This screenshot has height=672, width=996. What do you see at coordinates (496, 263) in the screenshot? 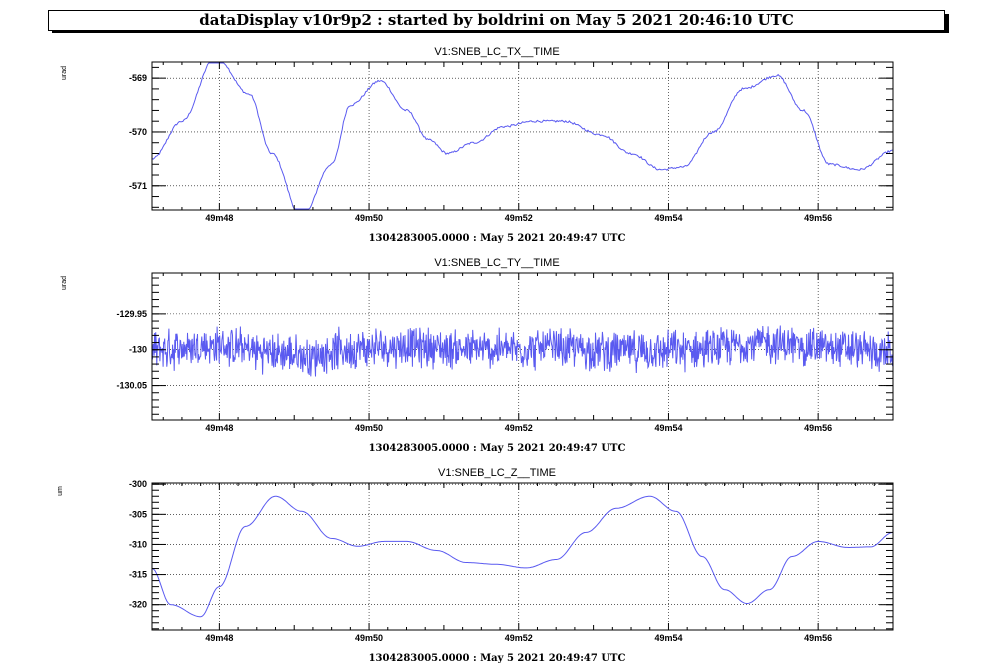
I see `plot-title: V1:SNEB_LC_TY__TIME` at bounding box center [496, 263].